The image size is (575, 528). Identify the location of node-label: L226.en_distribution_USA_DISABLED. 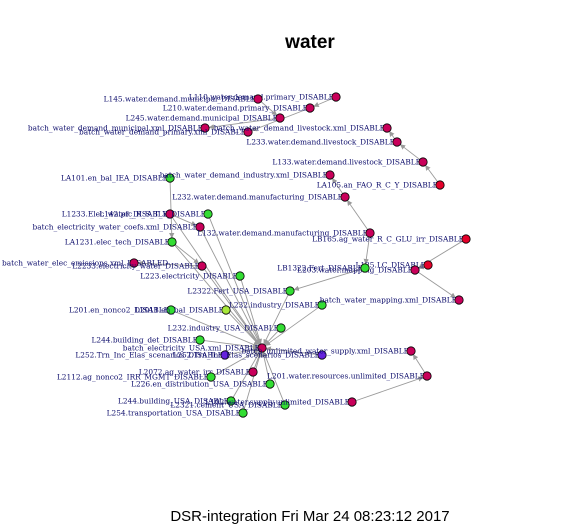
(202, 384).